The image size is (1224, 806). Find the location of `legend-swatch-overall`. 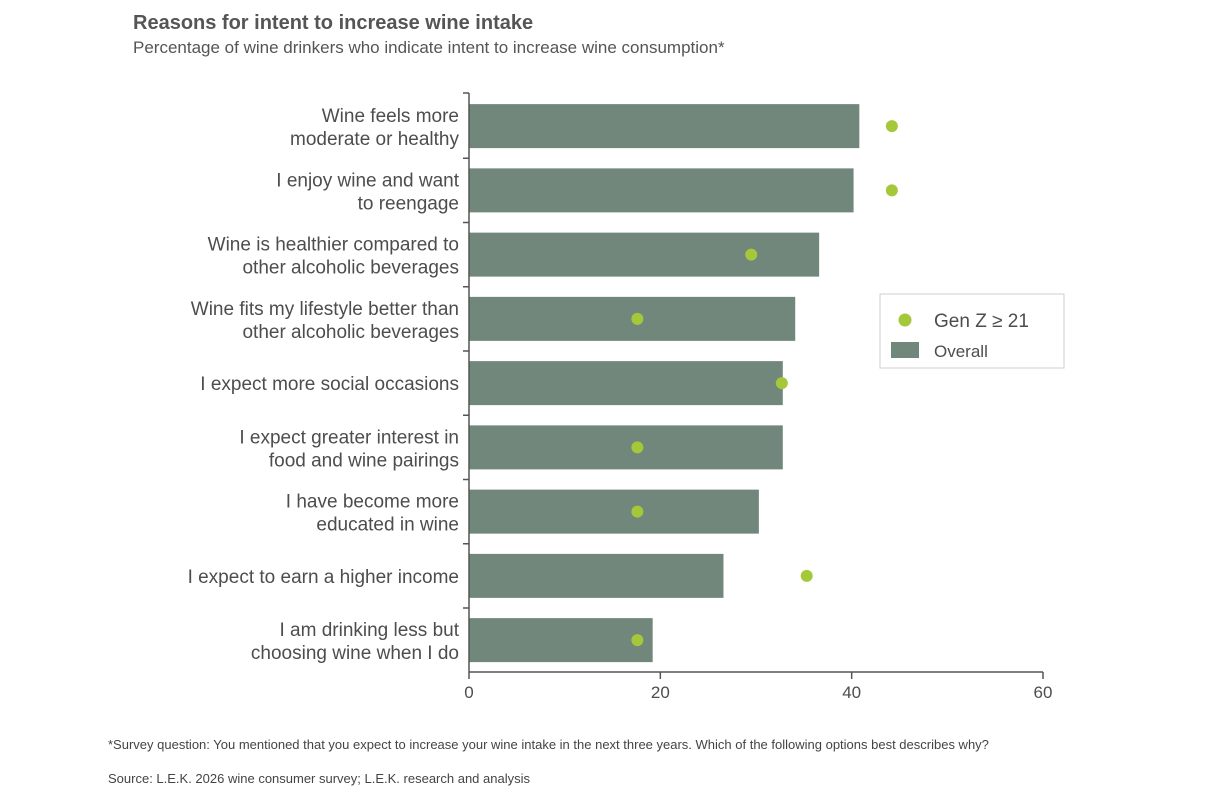

legend-swatch-overall is located at coordinates (905, 350).